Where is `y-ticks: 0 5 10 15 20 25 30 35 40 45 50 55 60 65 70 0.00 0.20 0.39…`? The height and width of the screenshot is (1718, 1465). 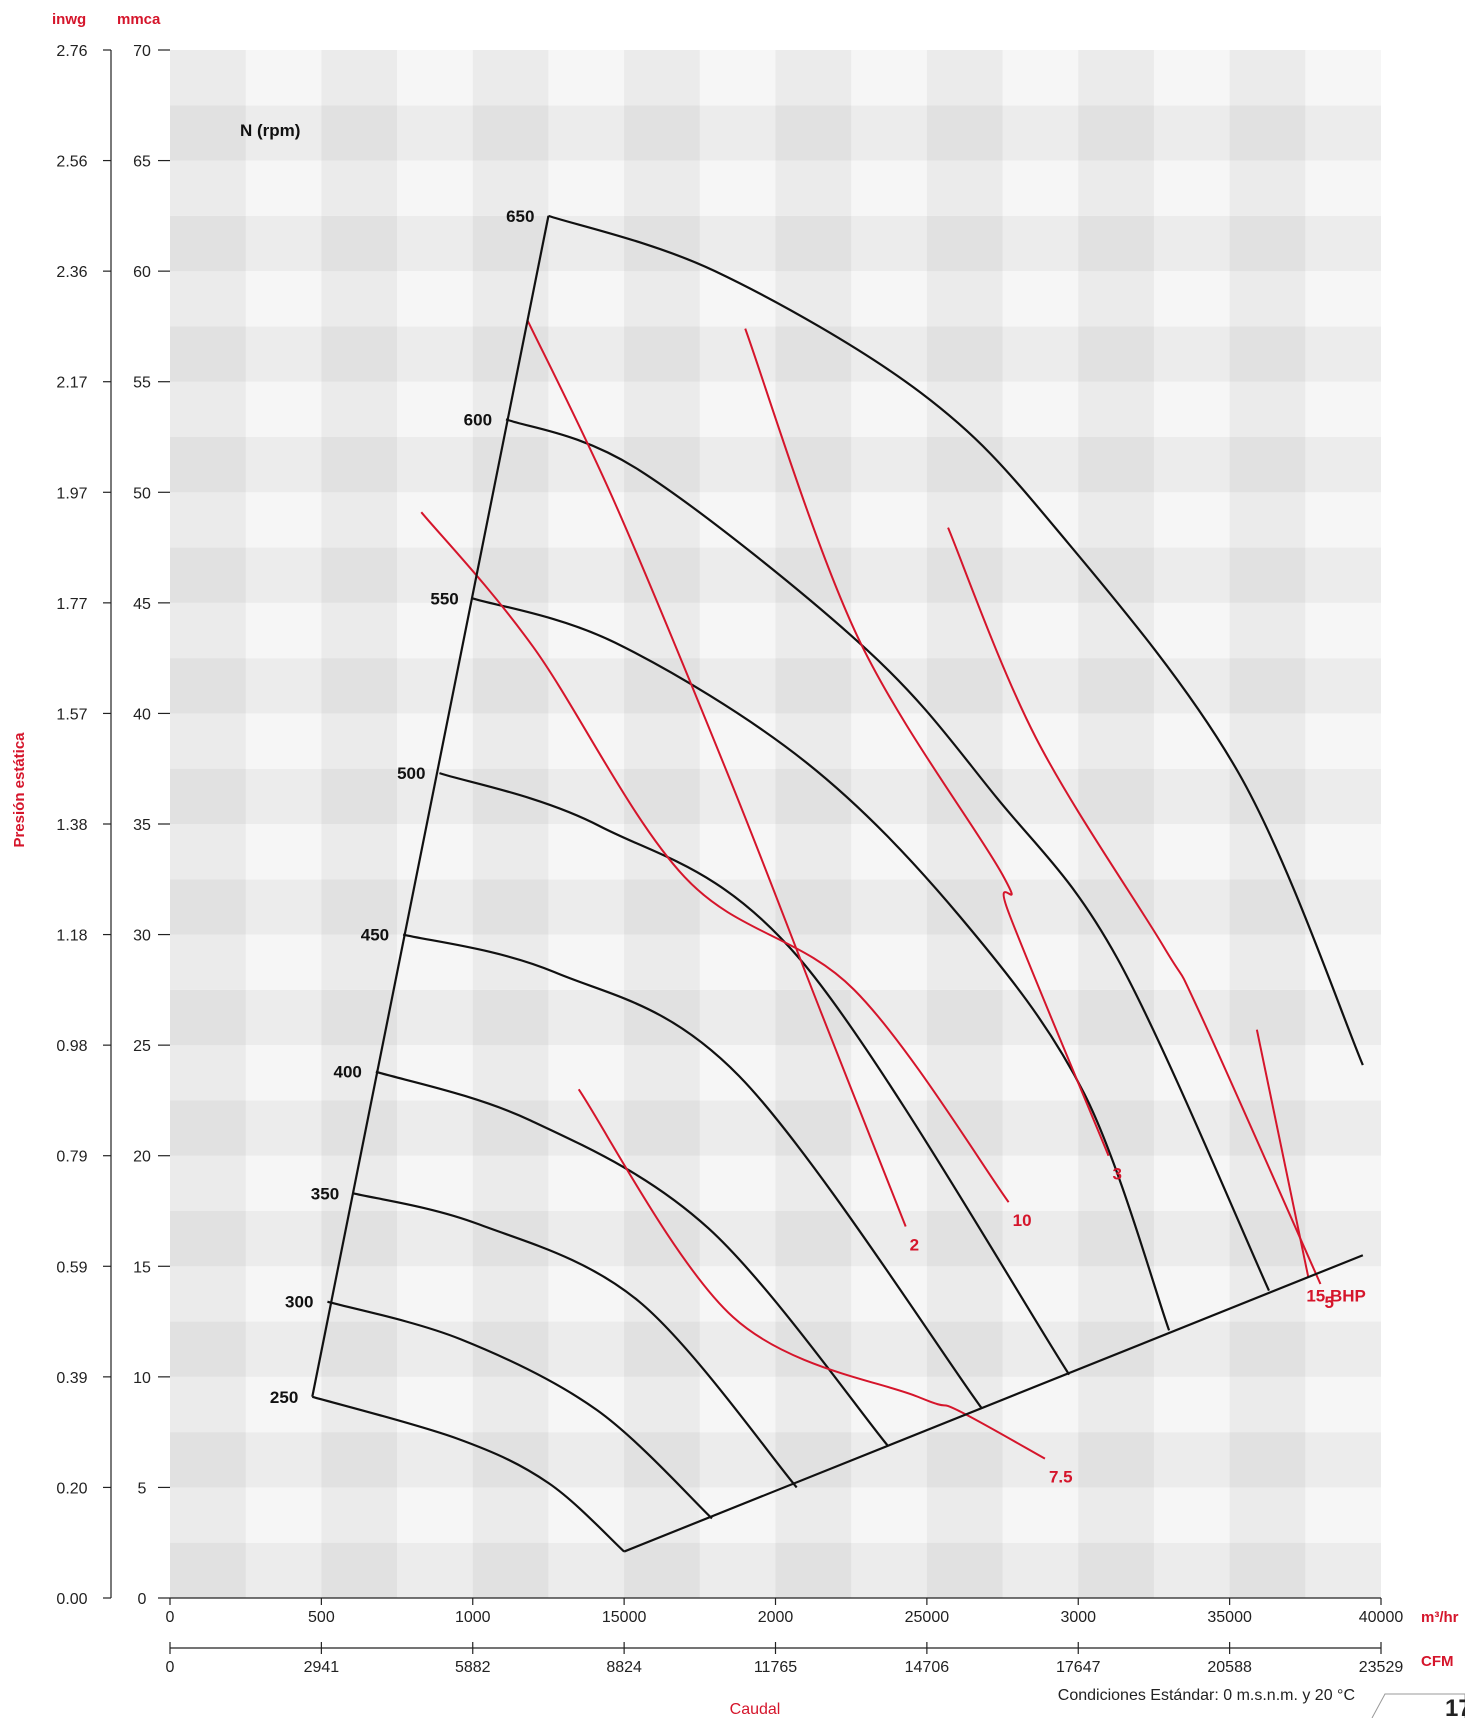 y-ticks: 0 5 10 15 20 25 30 35 40 45 50 55 60 65 70 0.00 0.20 0.39… is located at coordinates (113, 825).